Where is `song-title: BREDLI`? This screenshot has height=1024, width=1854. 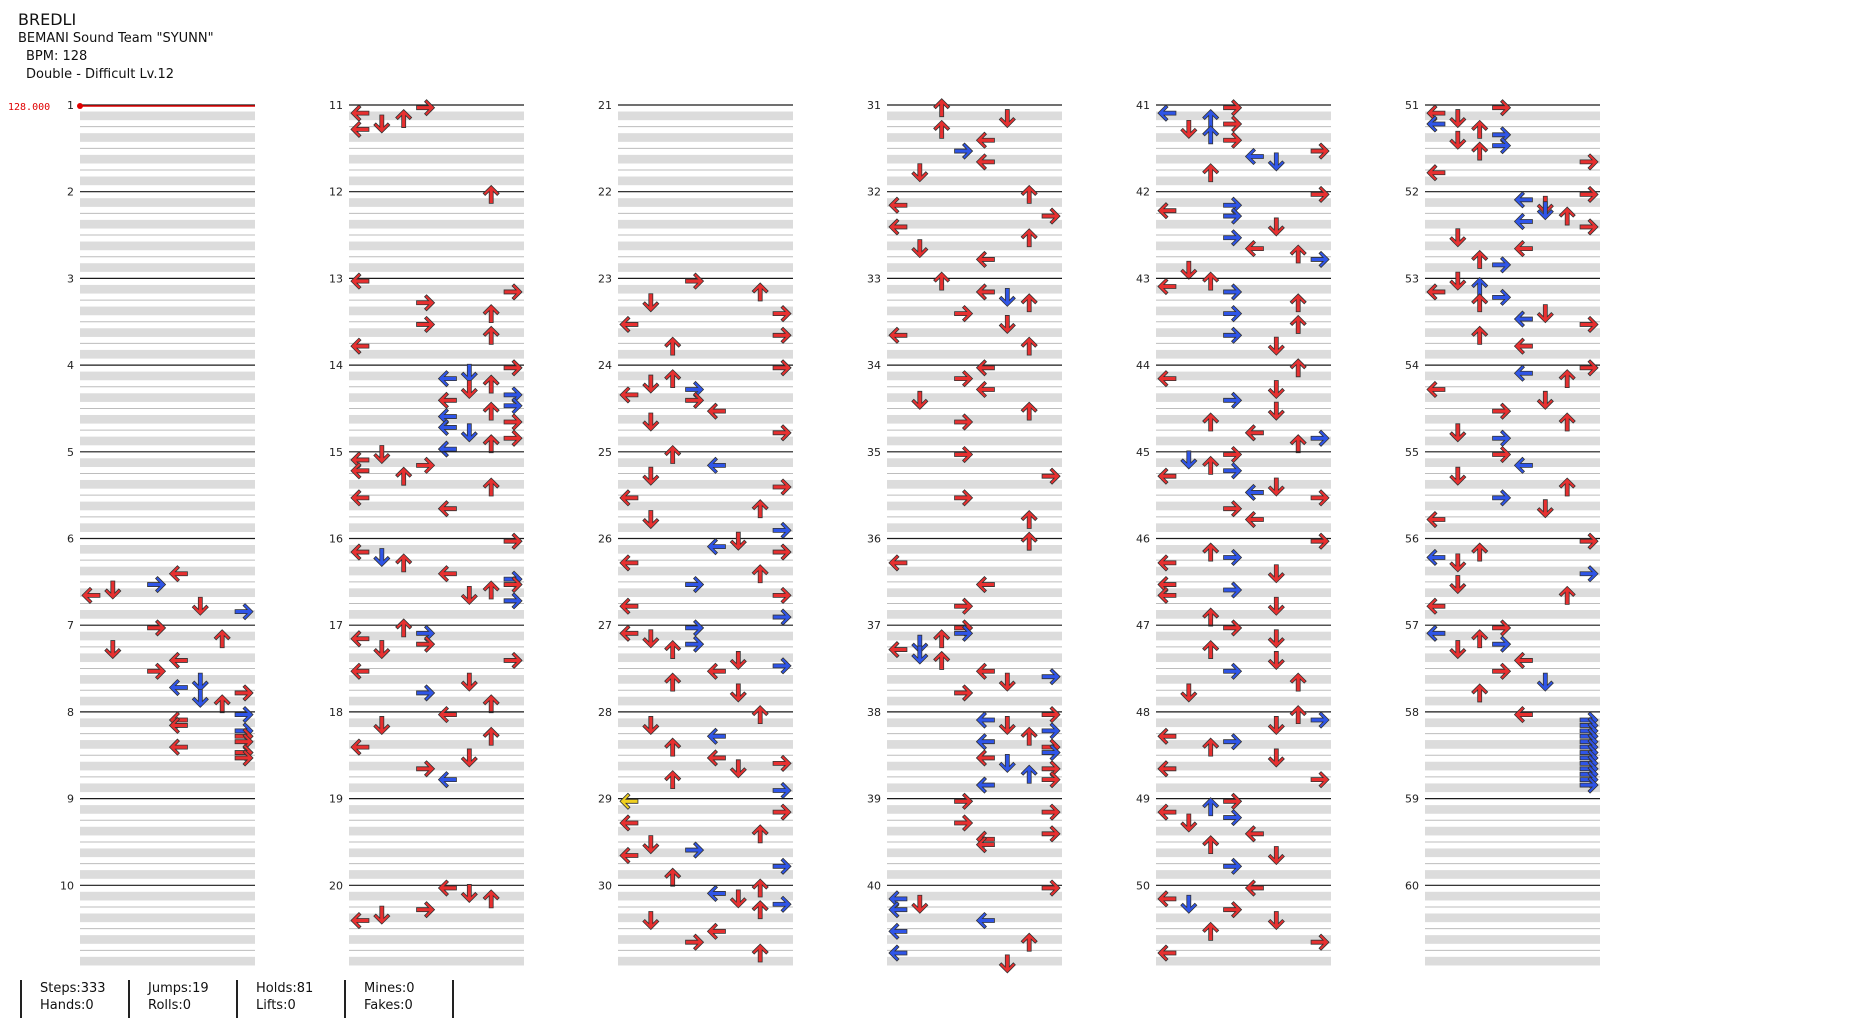
song-title: BREDLI is located at coordinates (47, 19).